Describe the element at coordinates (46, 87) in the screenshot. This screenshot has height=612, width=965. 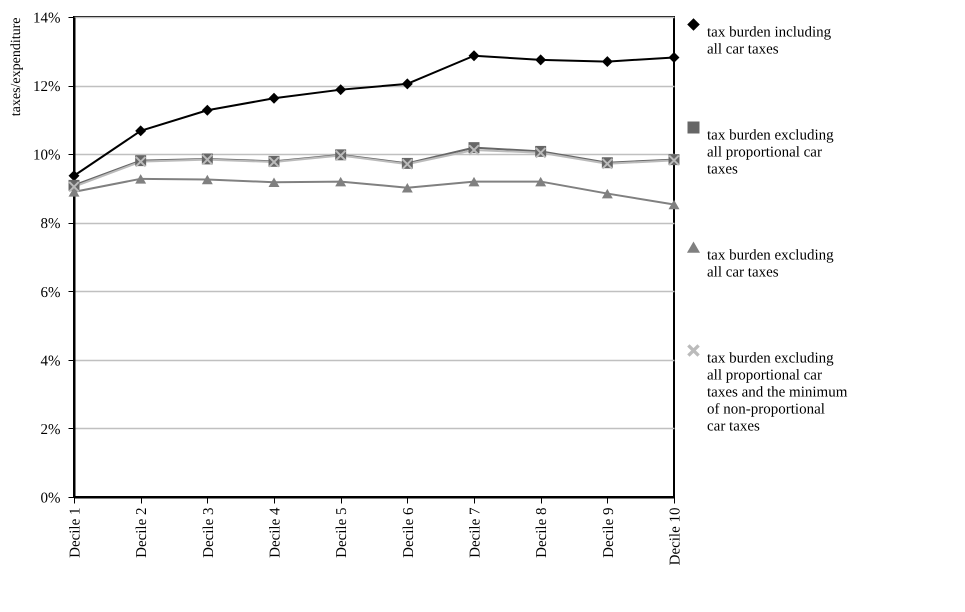
I see `y-tick-label: 12%` at that location.